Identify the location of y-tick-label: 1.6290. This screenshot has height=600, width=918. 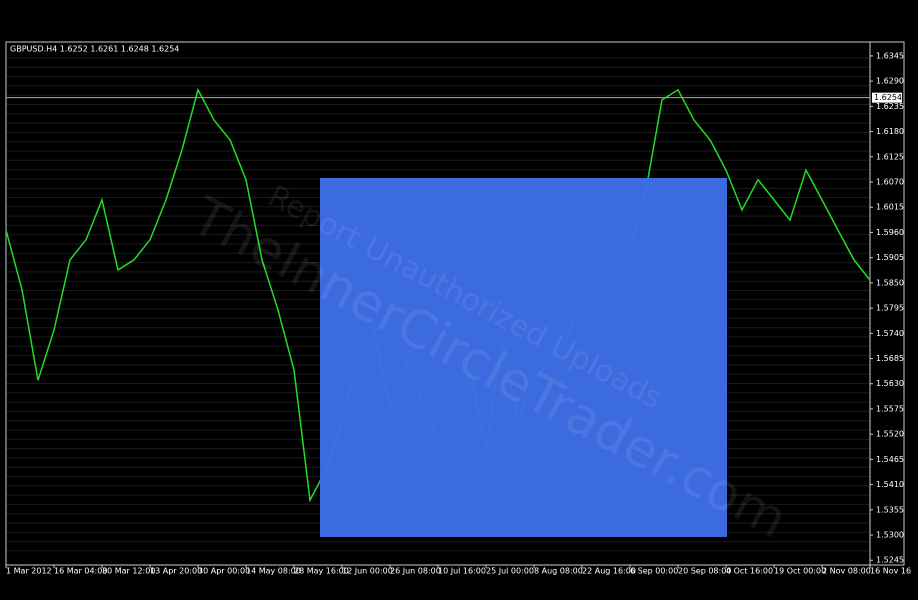
(890, 81).